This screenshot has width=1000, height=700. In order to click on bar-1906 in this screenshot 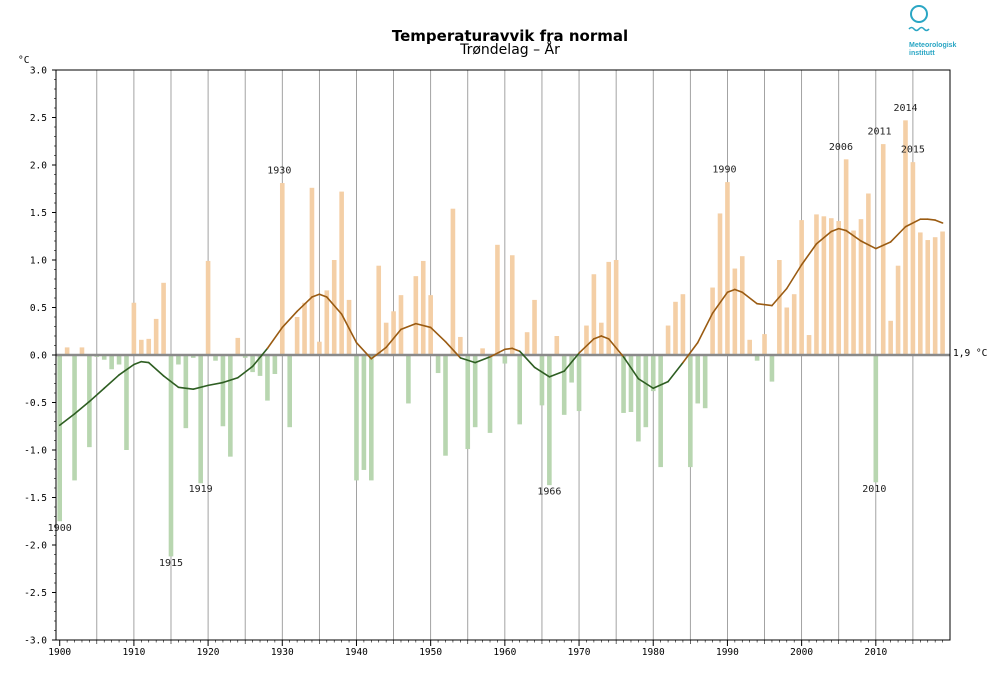, I will do `click(104, 357)`.